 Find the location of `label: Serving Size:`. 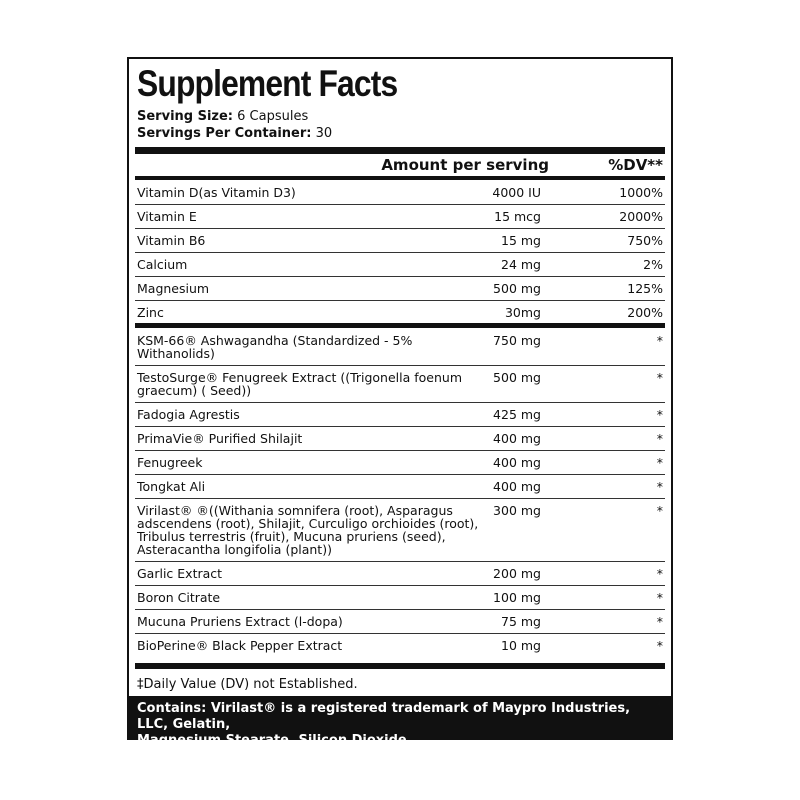

label: Serving Size: is located at coordinates (185, 116).